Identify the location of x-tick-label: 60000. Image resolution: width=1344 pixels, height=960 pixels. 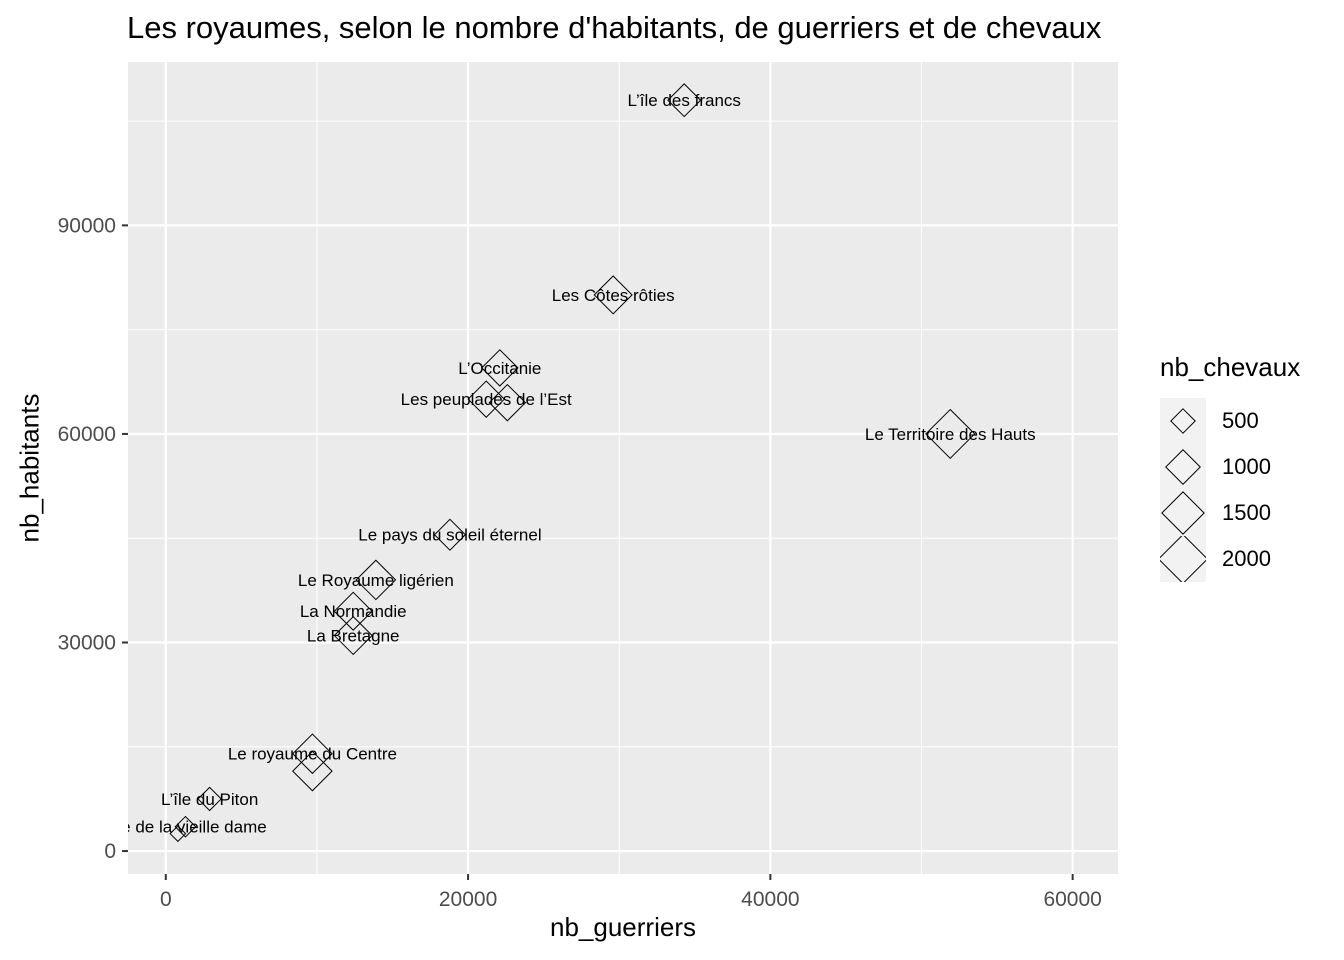
(1072, 899).